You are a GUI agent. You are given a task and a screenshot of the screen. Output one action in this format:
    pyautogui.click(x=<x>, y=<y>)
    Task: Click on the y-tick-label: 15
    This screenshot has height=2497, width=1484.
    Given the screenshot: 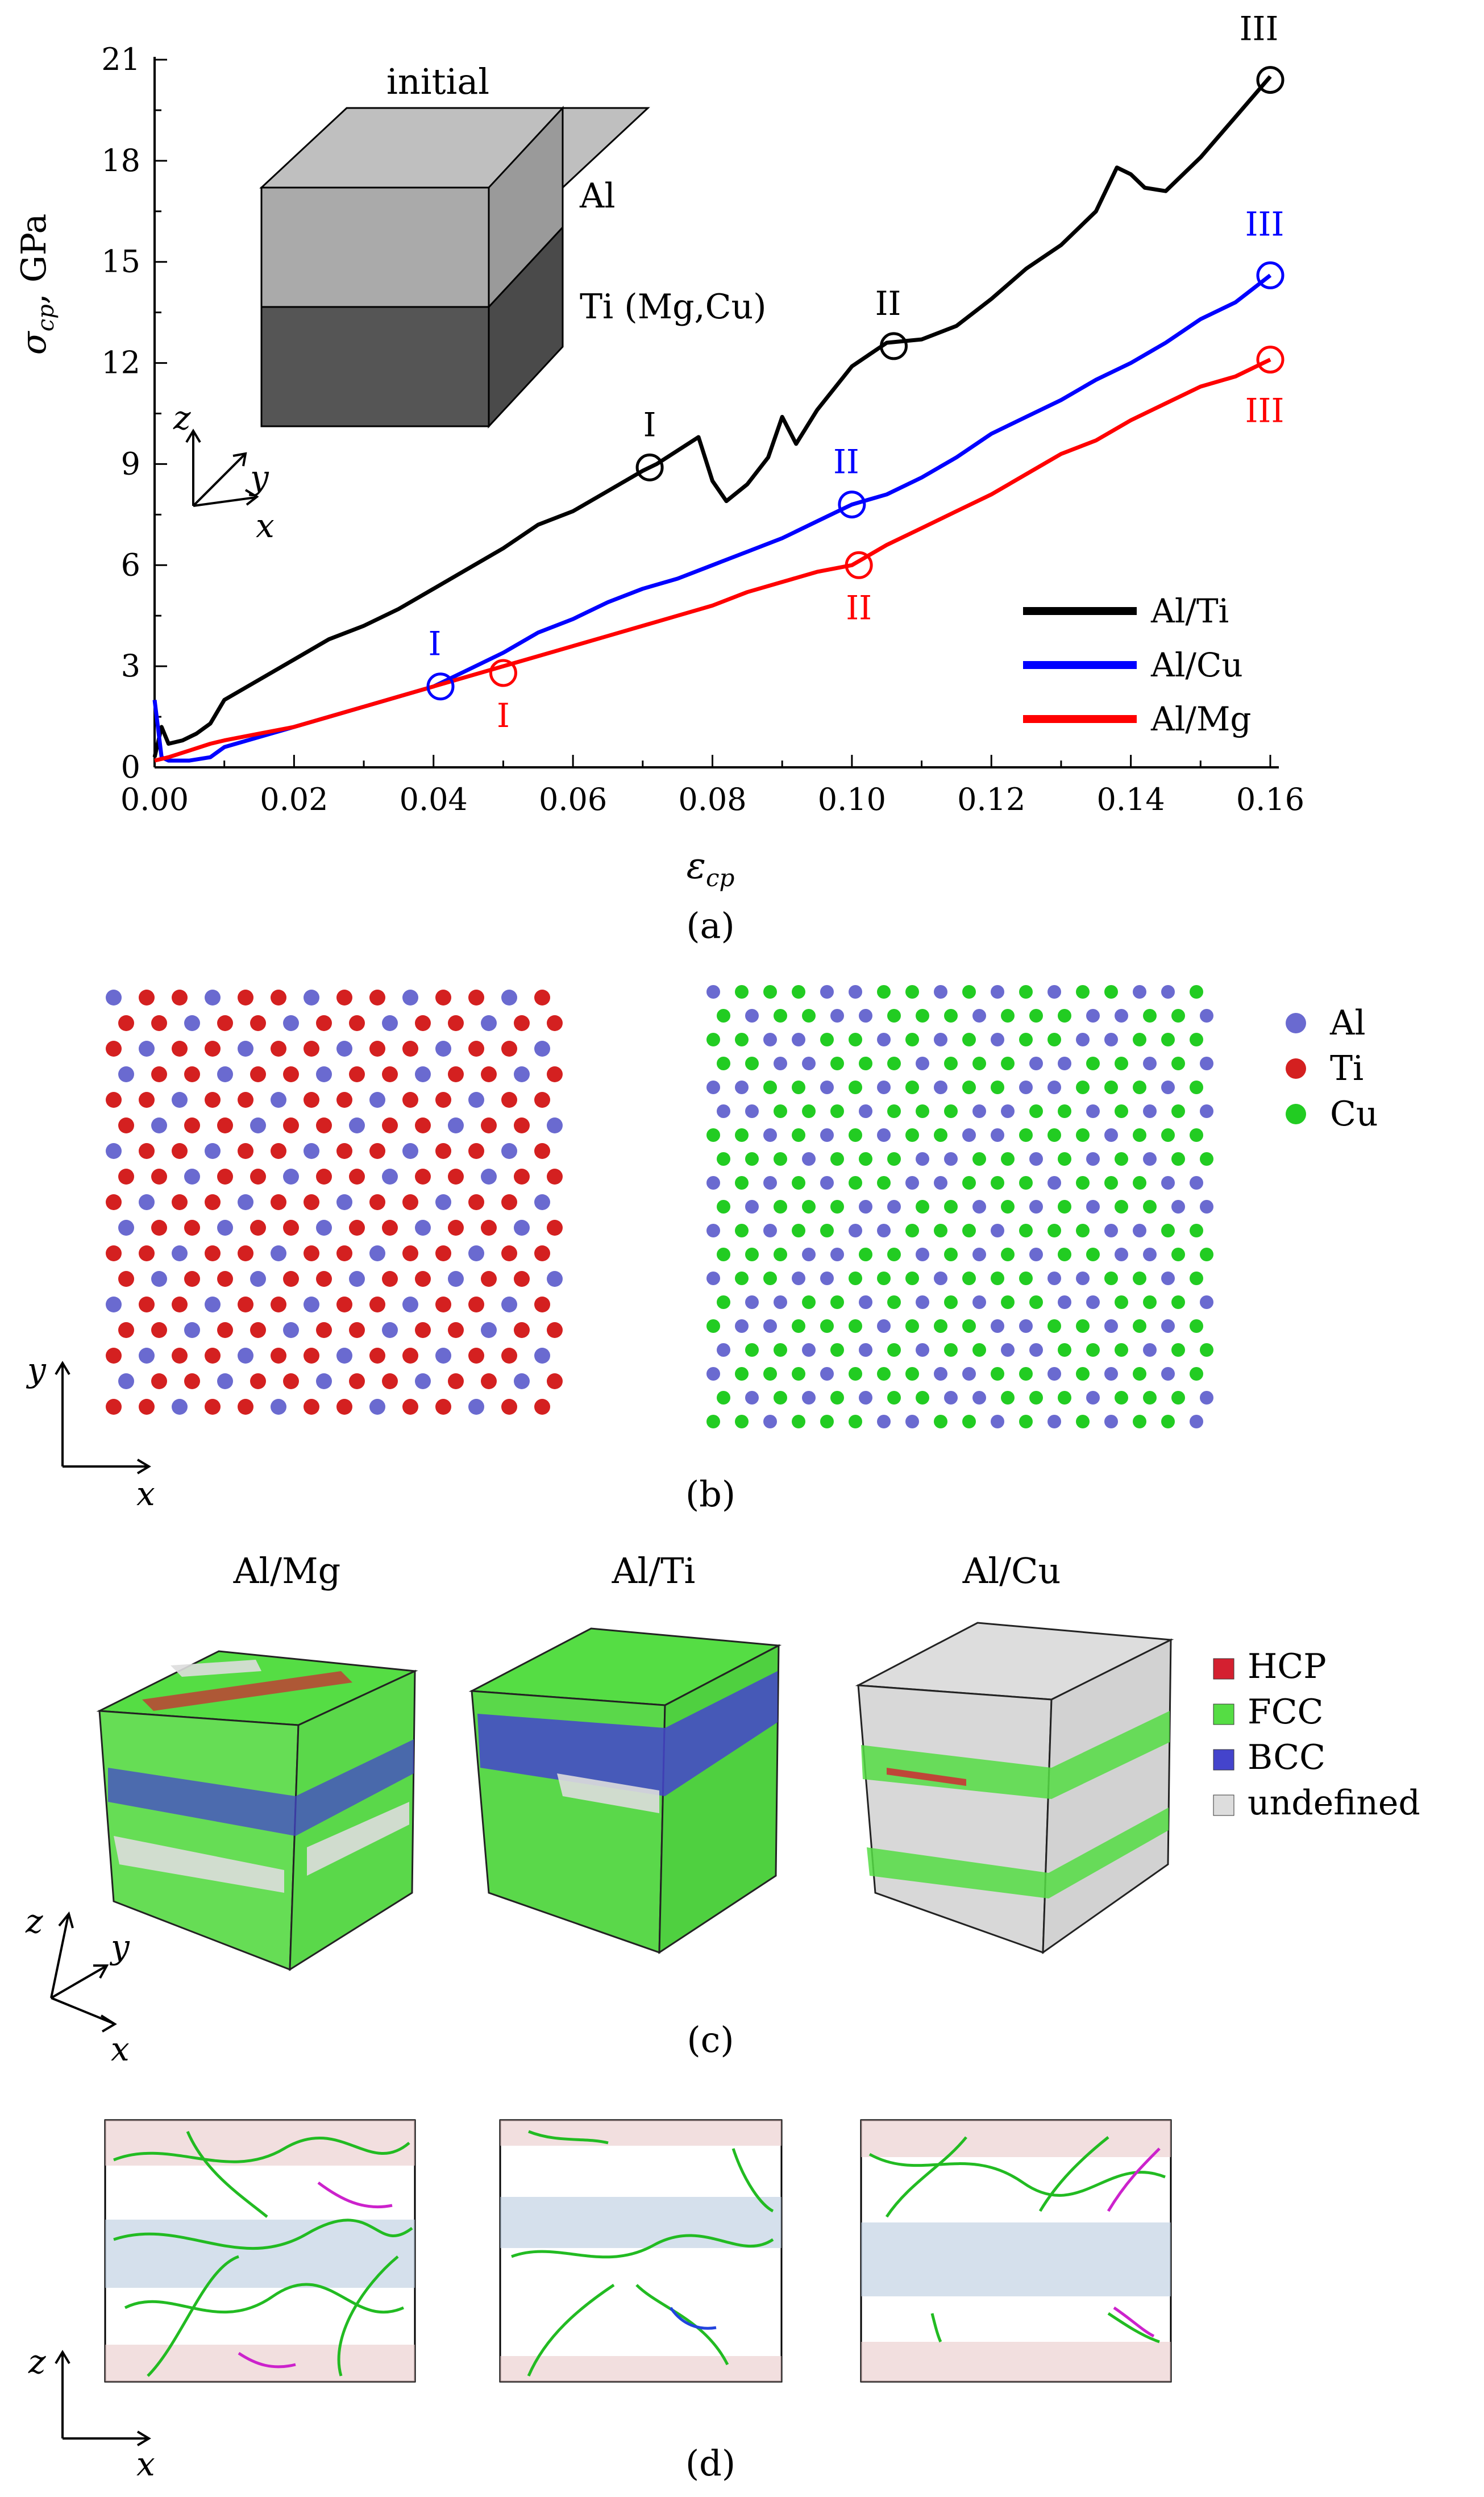 What is the action you would take?
    pyautogui.click(x=121, y=262)
    